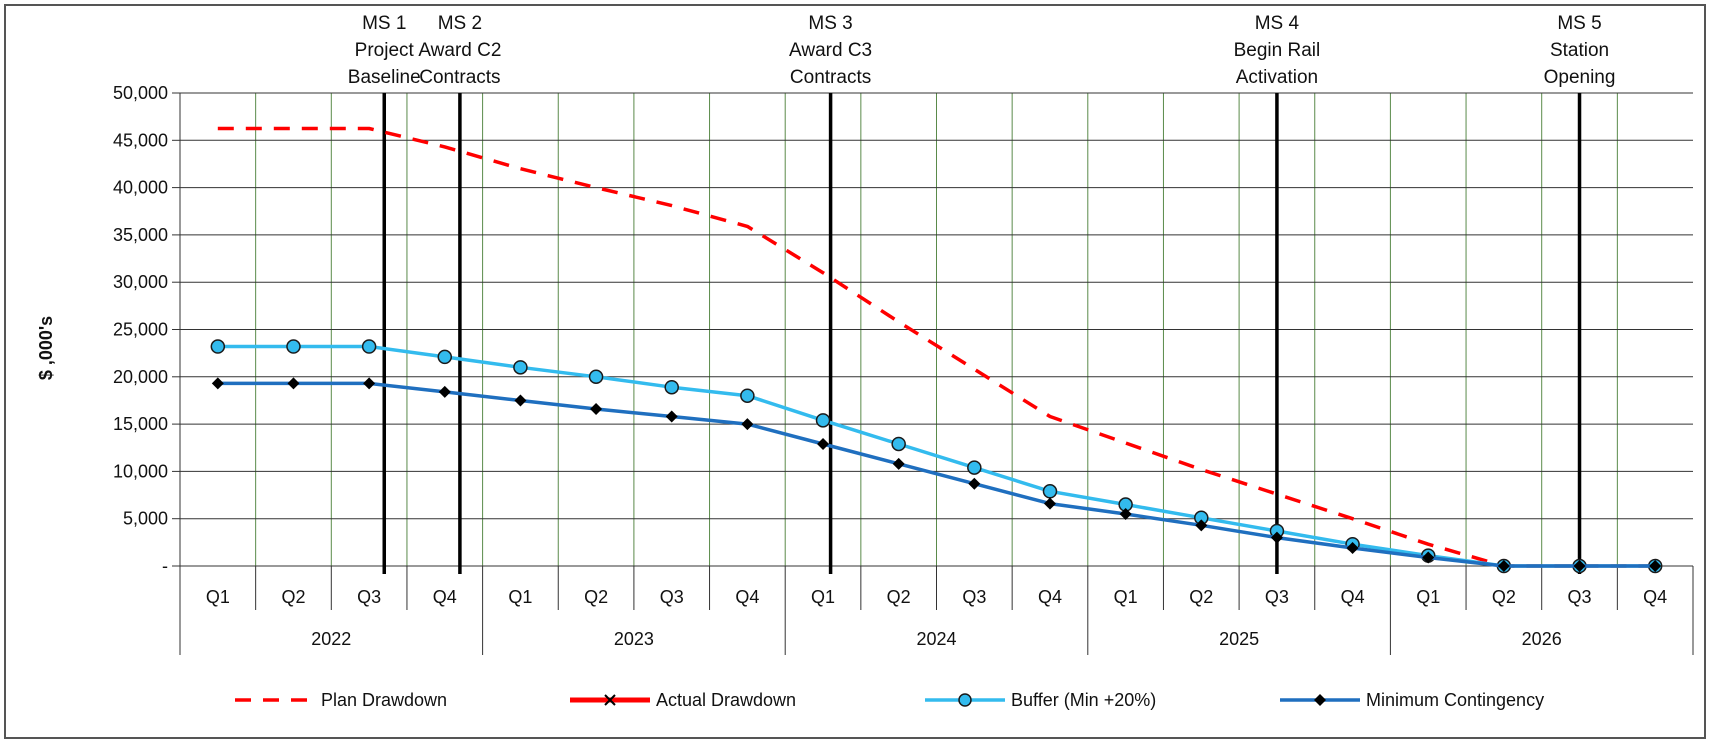 This screenshot has width=1711, height=746. Describe the element at coordinates (140, 471) in the screenshot. I see `y-tick-label: 10,000` at that location.